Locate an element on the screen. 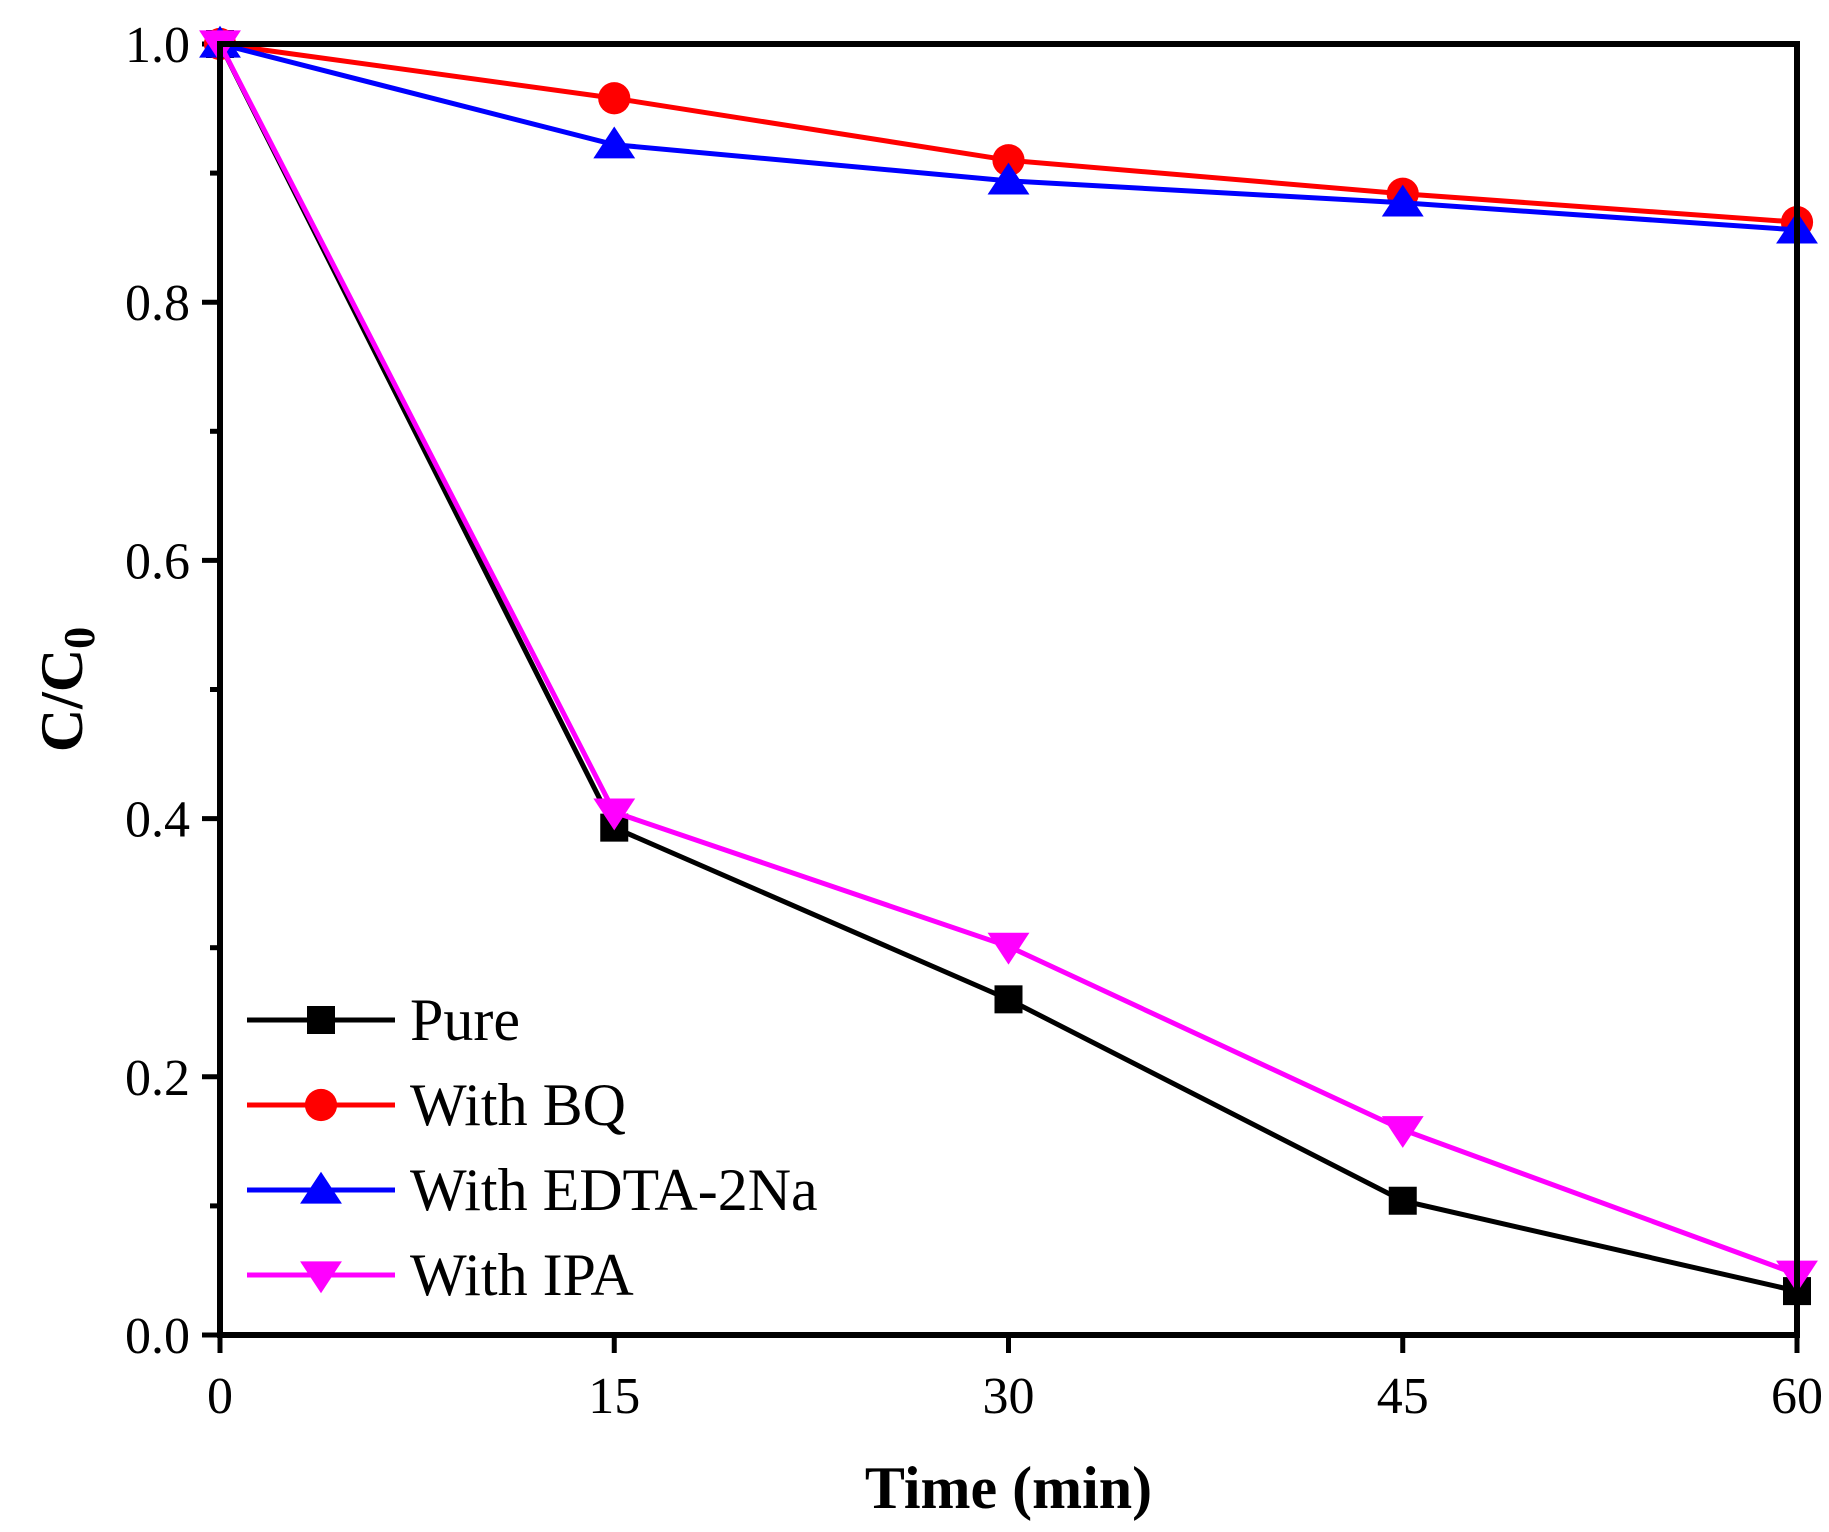  y-axis-title-subscript: 0 is located at coordinates (79, 638).